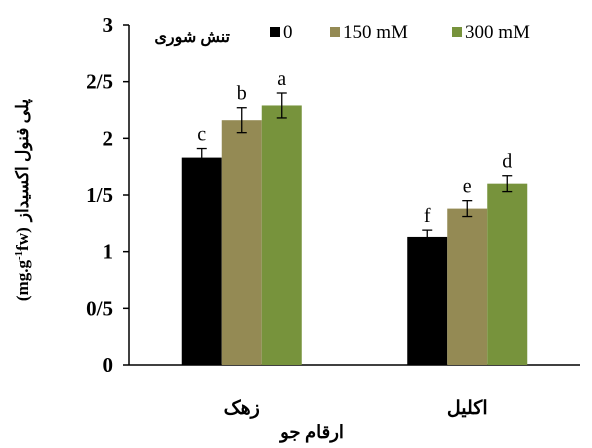 The width and height of the screenshot is (592, 448). I want to click on y-axis-title-unit-suffix: fw), so click(22, 239).